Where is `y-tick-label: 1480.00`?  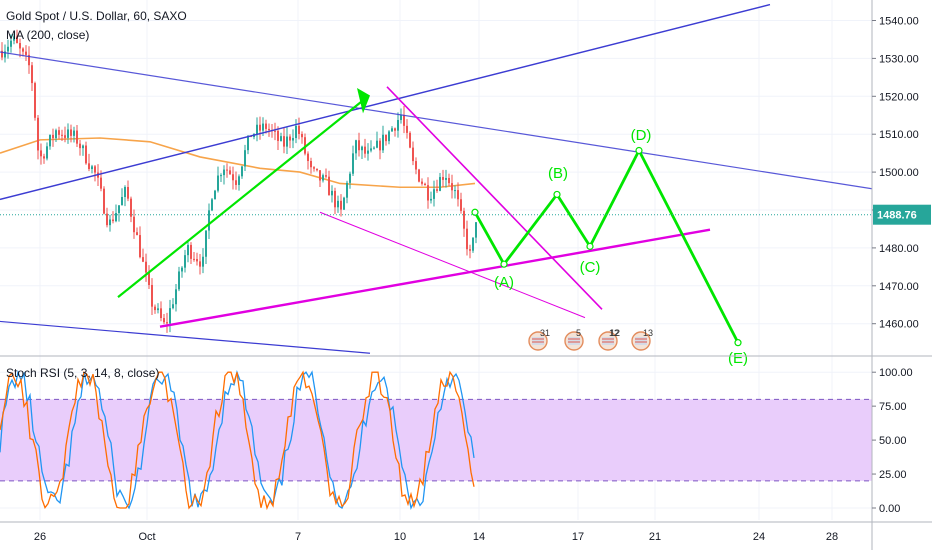
y-tick-label: 1480.00 is located at coordinates (899, 249).